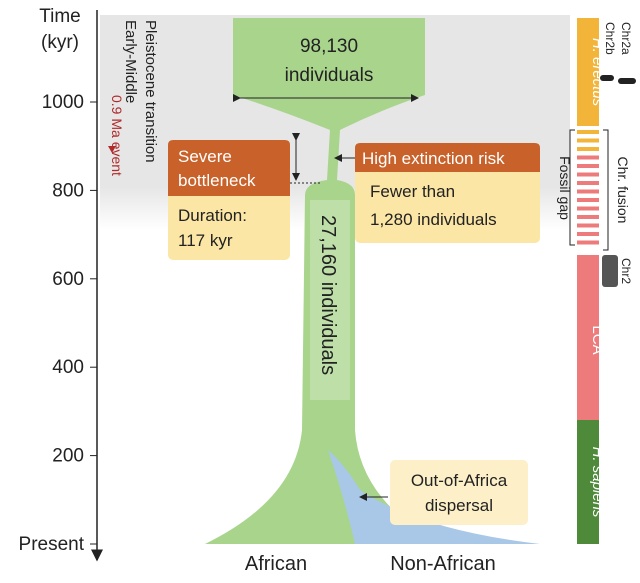 This screenshot has height=583, width=640. What do you see at coordinates (626, 38) in the screenshot?
I see `chr-label: Chr2a` at bounding box center [626, 38].